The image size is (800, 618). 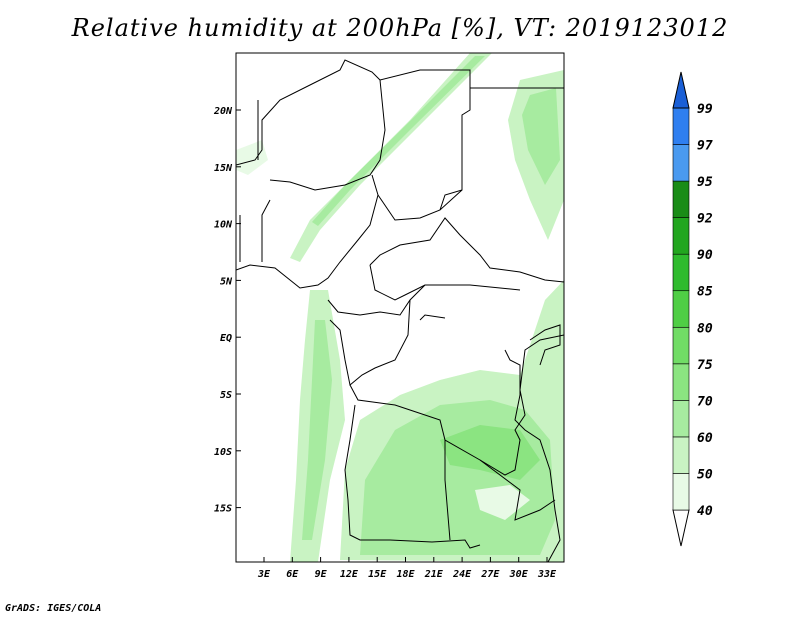 What do you see at coordinates (405, 574) in the screenshot?
I see `lon-tick-label: 18E` at bounding box center [405, 574].